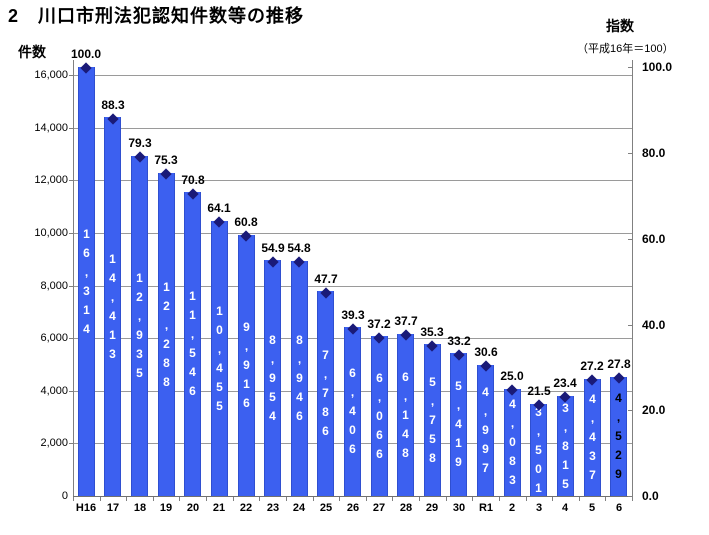  Describe the element at coordinates (619, 364) in the screenshot. I see `index-value-label: 27.8` at that location.